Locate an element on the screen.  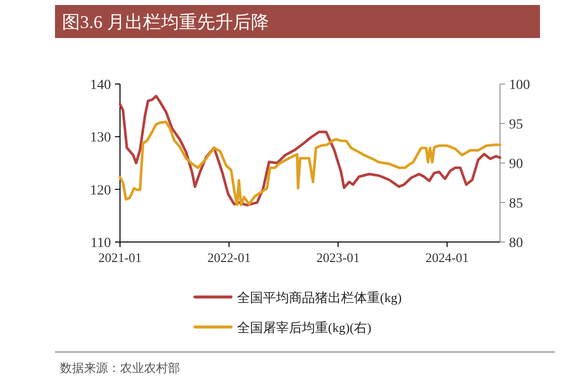
x-tick-label: 2023-01 is located at coordinates (338, 257).